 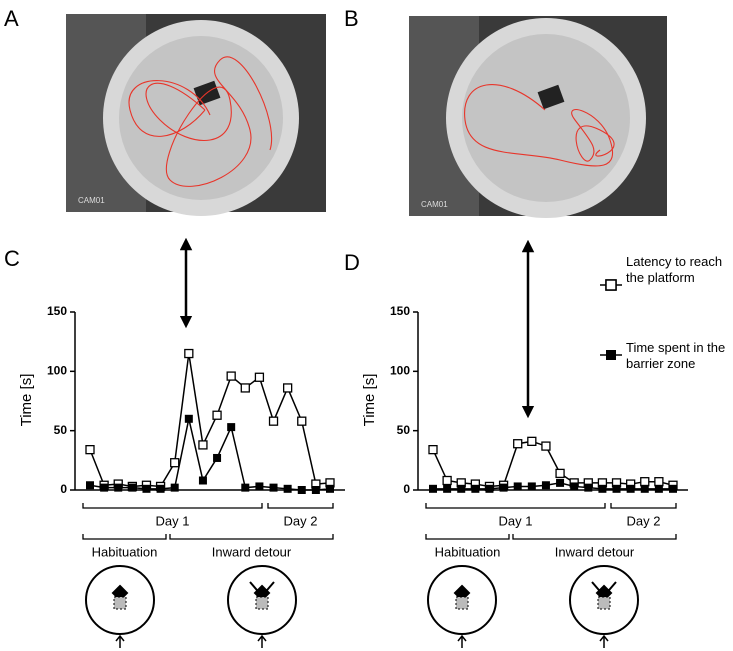 I want to click on legend-text: Time spent in the barrier zone, so click(x=676, y=355).